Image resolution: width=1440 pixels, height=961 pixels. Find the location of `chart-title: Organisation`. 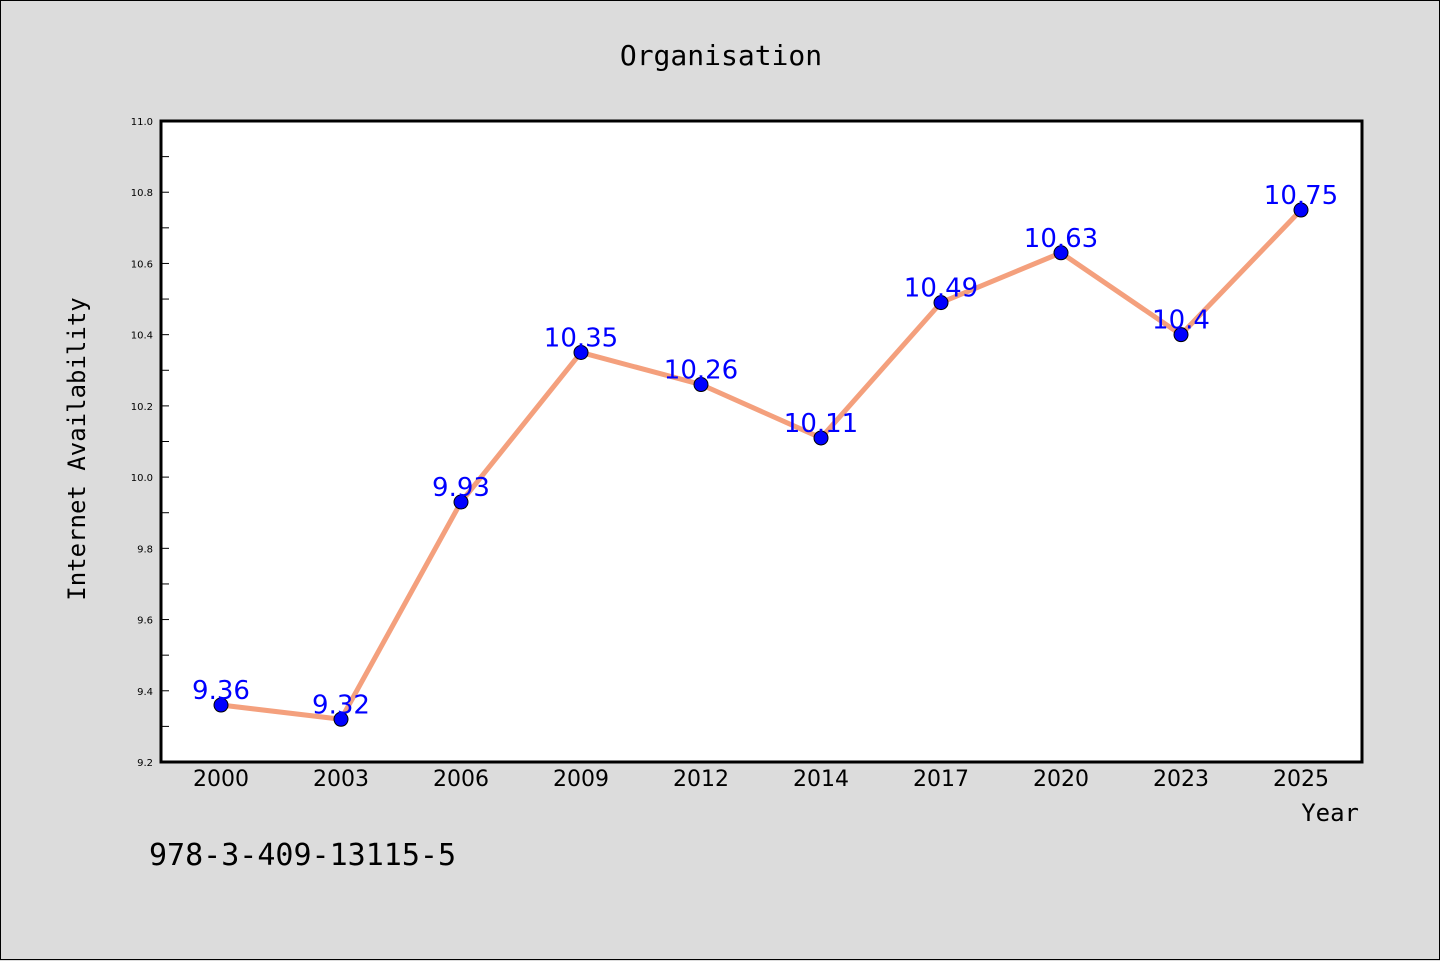

chart-title: Organisation is located at coordinates (721, 55).